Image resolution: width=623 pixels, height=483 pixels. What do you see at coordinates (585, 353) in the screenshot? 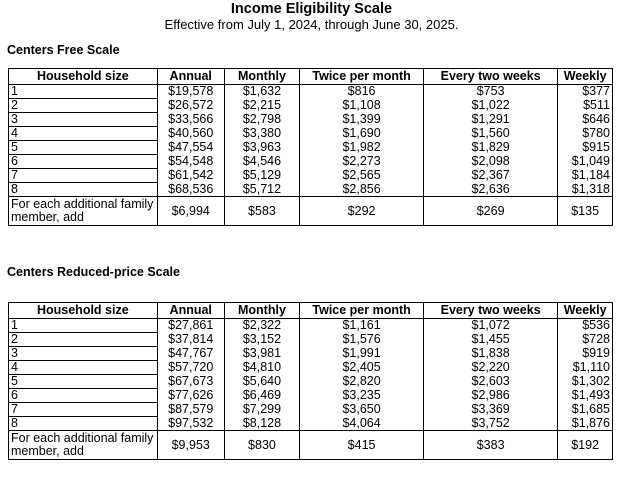
I see `income-cell: $919` at bounding box center [585, 353].